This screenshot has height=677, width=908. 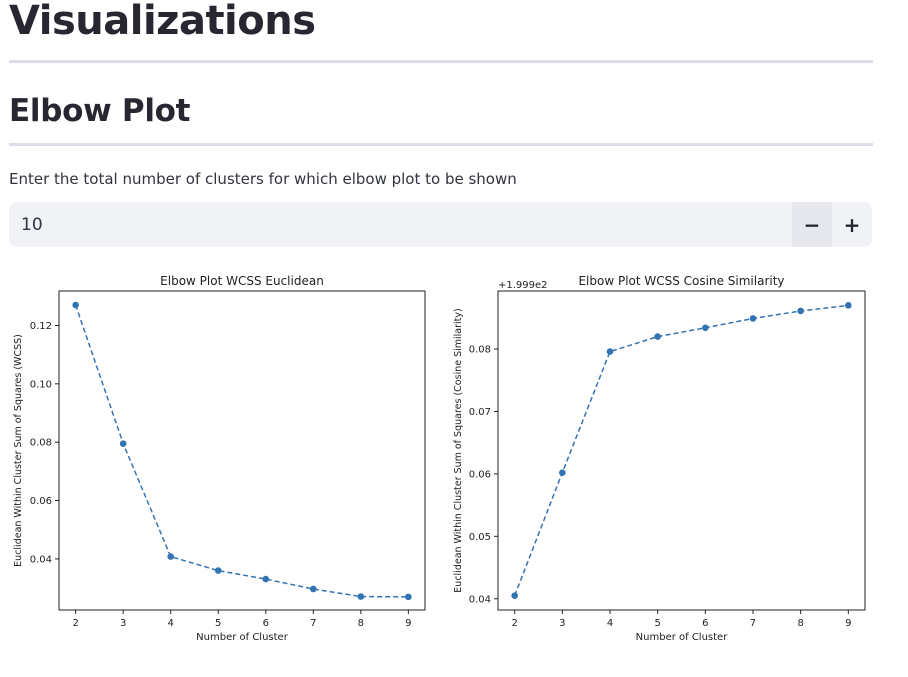 I want to click on chart-title: Elbow Plot WCSS Cosine Similarity, so click(x=681, y=281).